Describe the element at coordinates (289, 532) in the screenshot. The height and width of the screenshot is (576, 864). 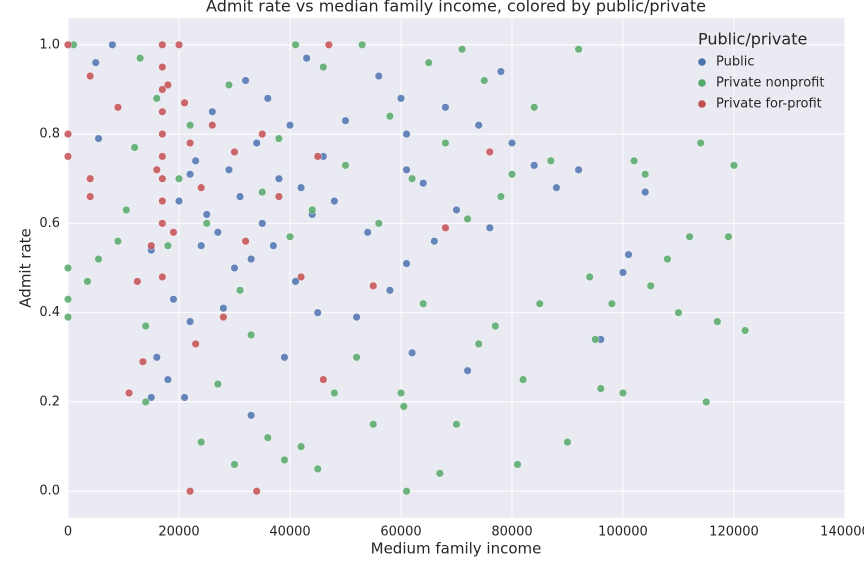
I see `x-tick-label: 40000` at that location.